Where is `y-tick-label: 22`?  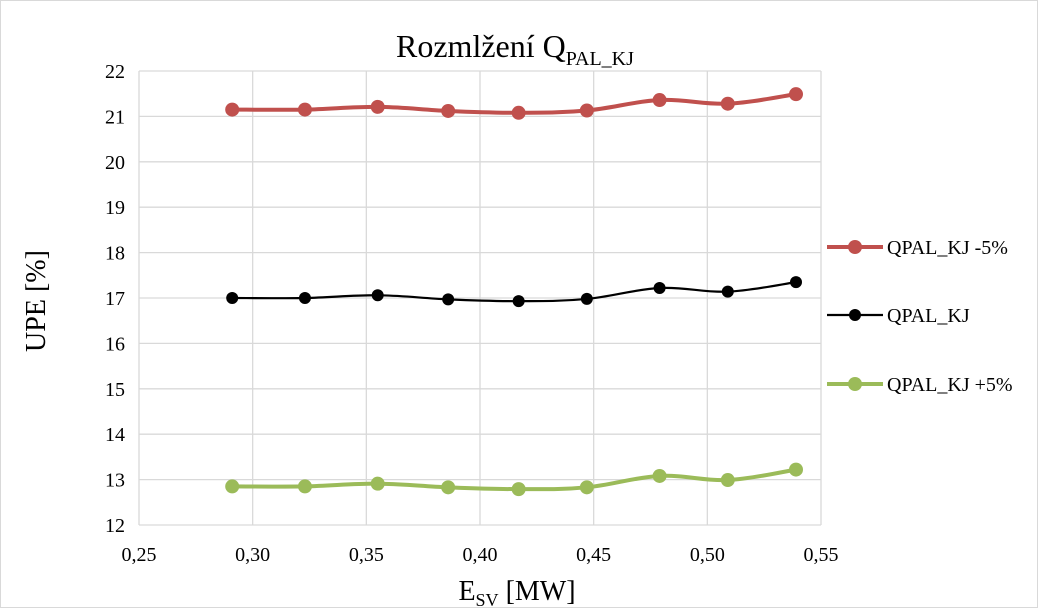
y-tick-label: 22 is located at coordinates (115, 72).